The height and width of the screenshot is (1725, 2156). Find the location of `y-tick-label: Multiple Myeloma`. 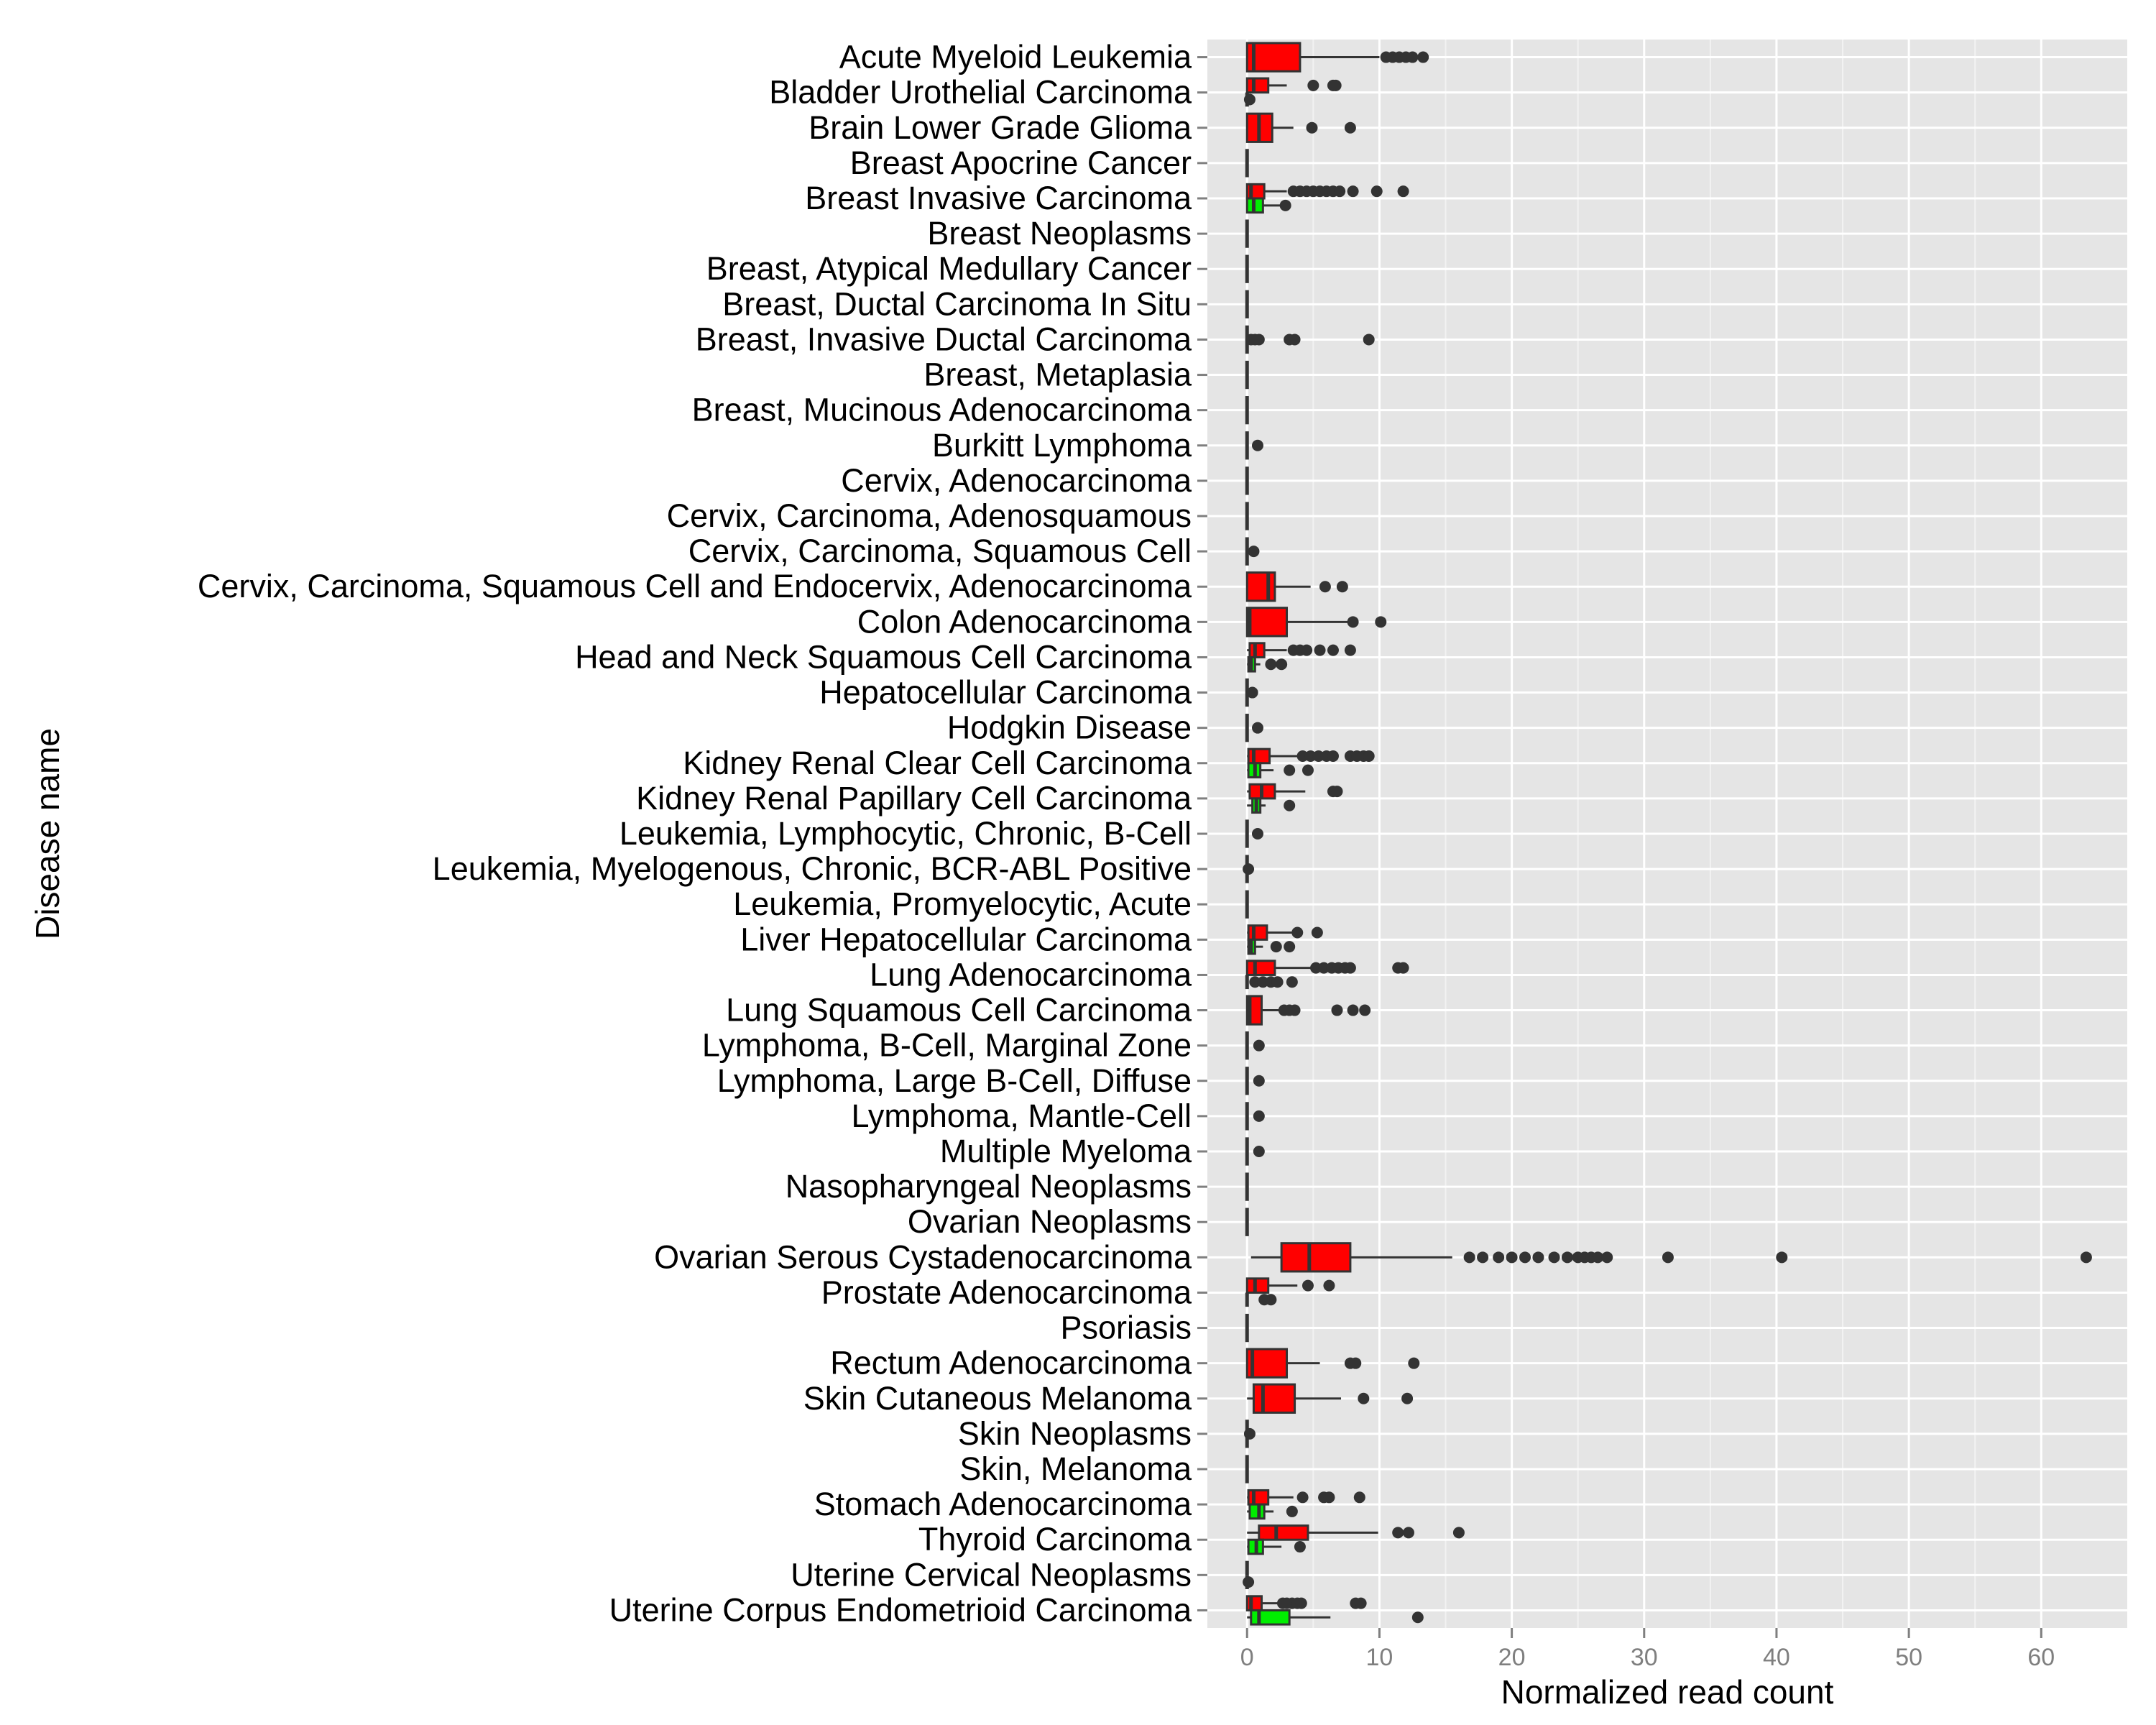

y-tick-label: Multiple Myeloma is located at coordinates (1066, 1151).